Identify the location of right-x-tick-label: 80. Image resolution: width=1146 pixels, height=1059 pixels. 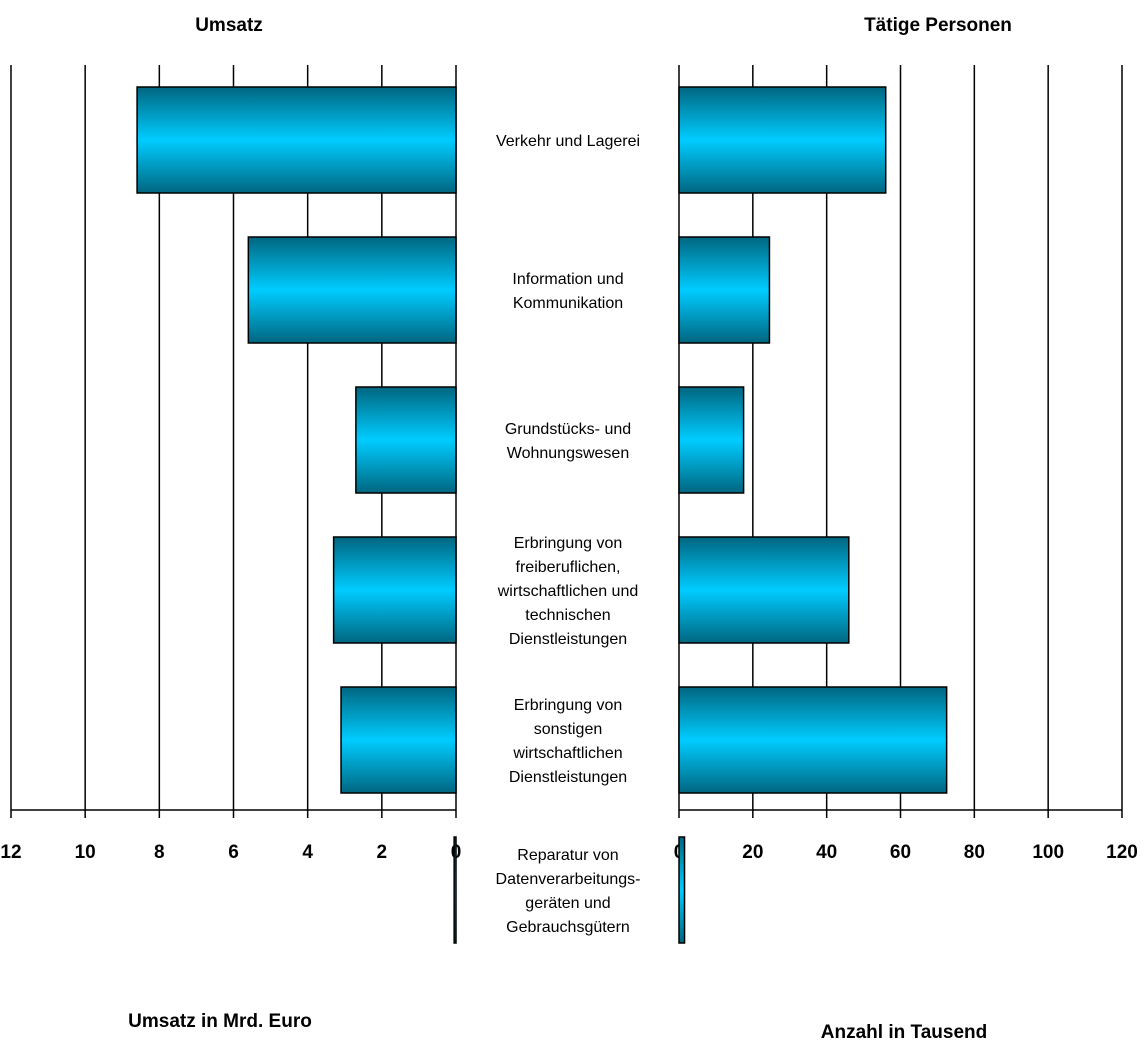
(974, 852).